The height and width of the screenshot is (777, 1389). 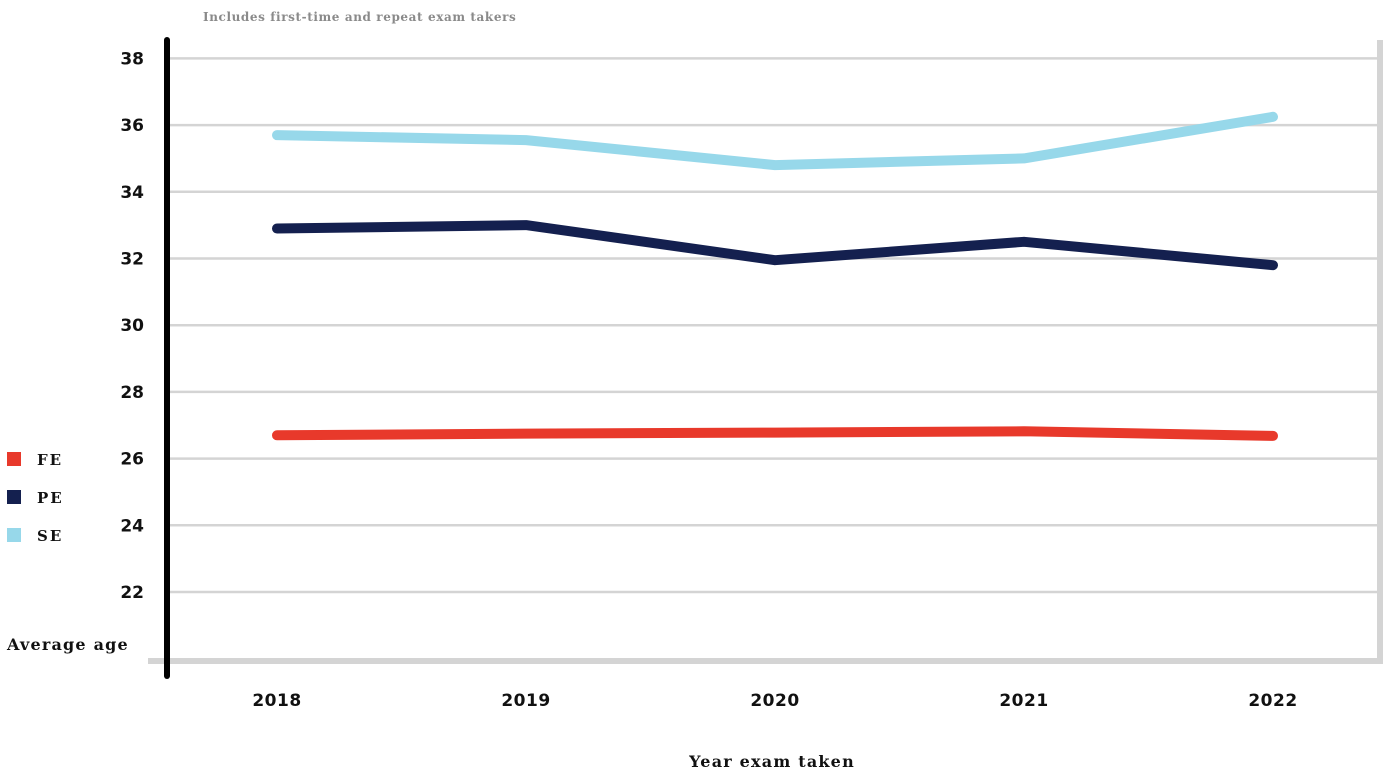 I want to click on y-tick-label: 22, so click(x=132, y=593).